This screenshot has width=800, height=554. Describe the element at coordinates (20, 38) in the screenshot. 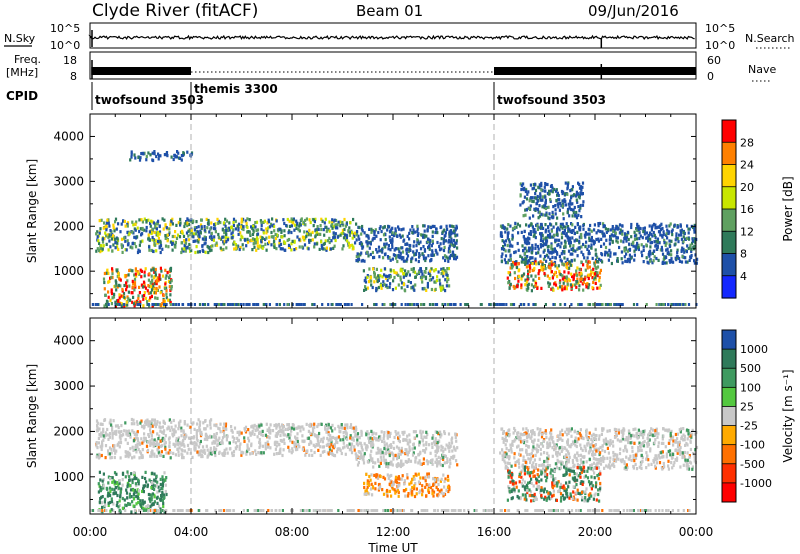

I see `nsky-label: N.Sky` at that location.